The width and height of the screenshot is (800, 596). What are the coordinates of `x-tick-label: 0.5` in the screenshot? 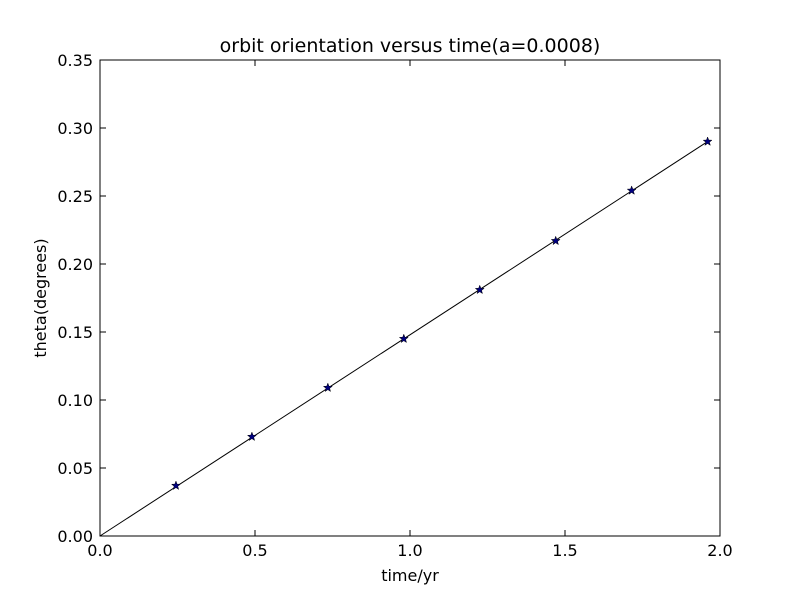 It's located at (254, 550).